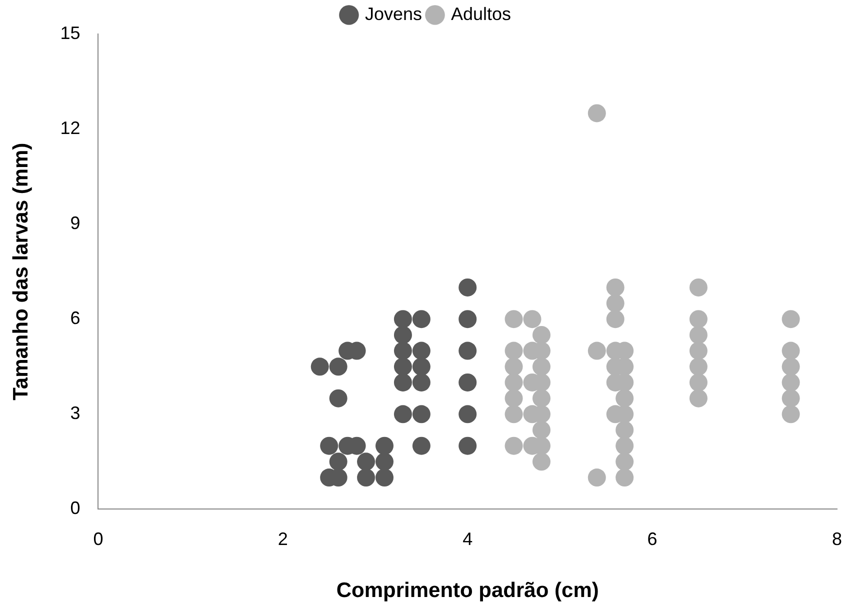  Describe the element at coordinates (75, 318) in the screenshot. I see `y-tick-label: 6` at that location.